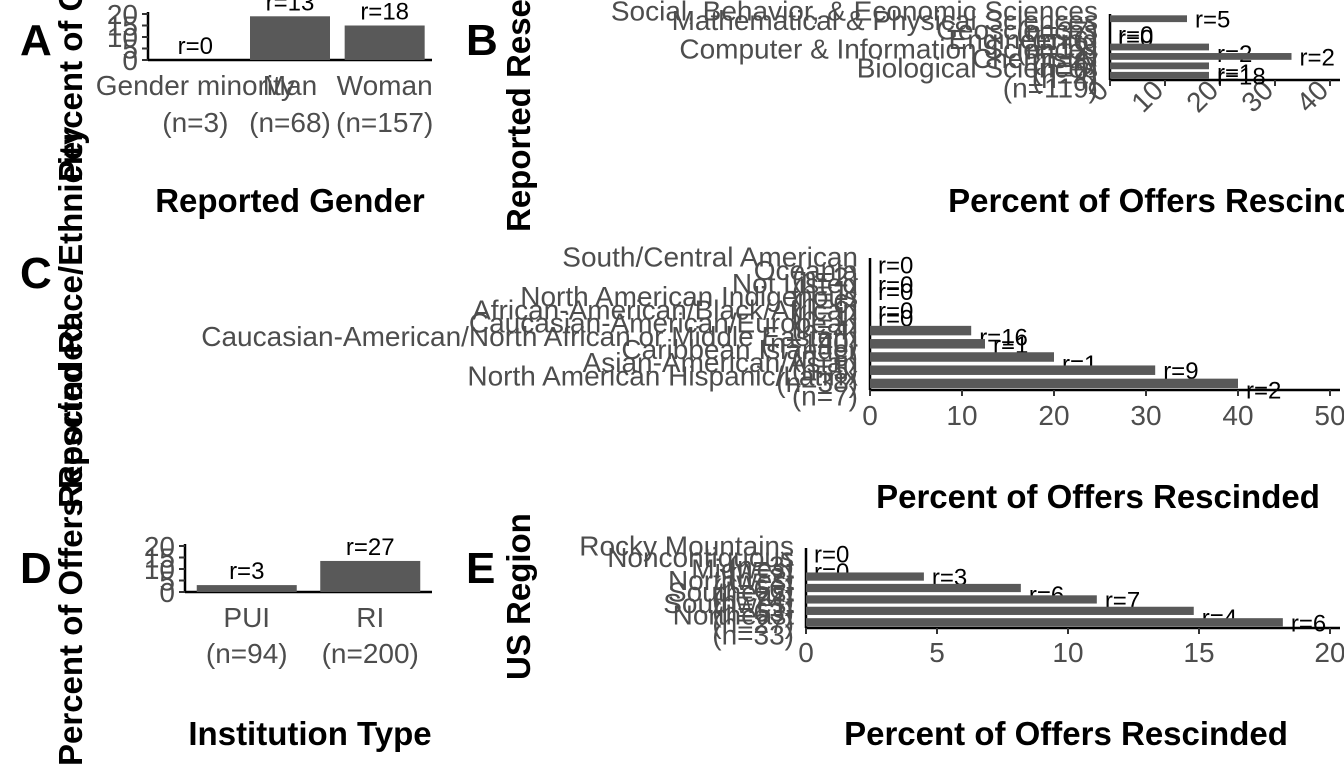 The image size is (1344, 768). What do you see at coordinates (1098, 496) in the screenshot?
I see `xlabel-c: Percent of Offers Rescinded` at bounding box center [1098, 496].